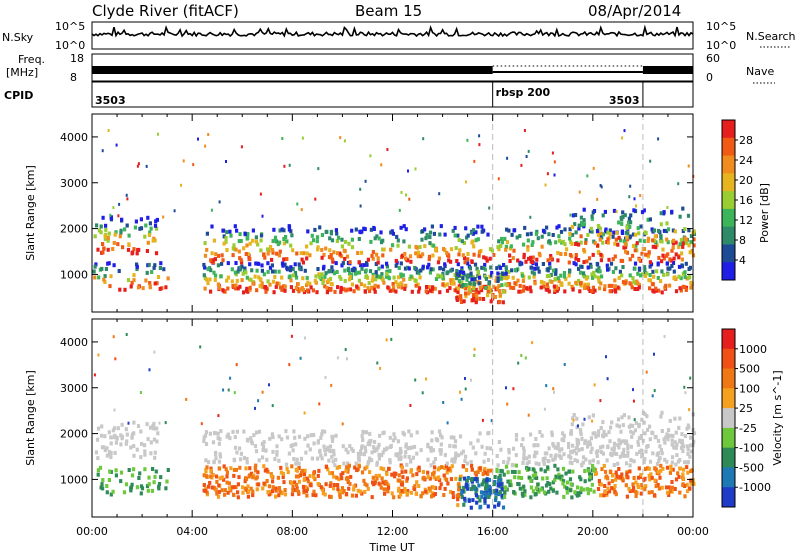 This screenshot has width=800, height=554. What do you see at coordinates (746, 418) in the screenshot?
I see `velocity-colorbar: 1000 500 100 25 -25 -100 -500 -1000` at bounding box center [746, 418].